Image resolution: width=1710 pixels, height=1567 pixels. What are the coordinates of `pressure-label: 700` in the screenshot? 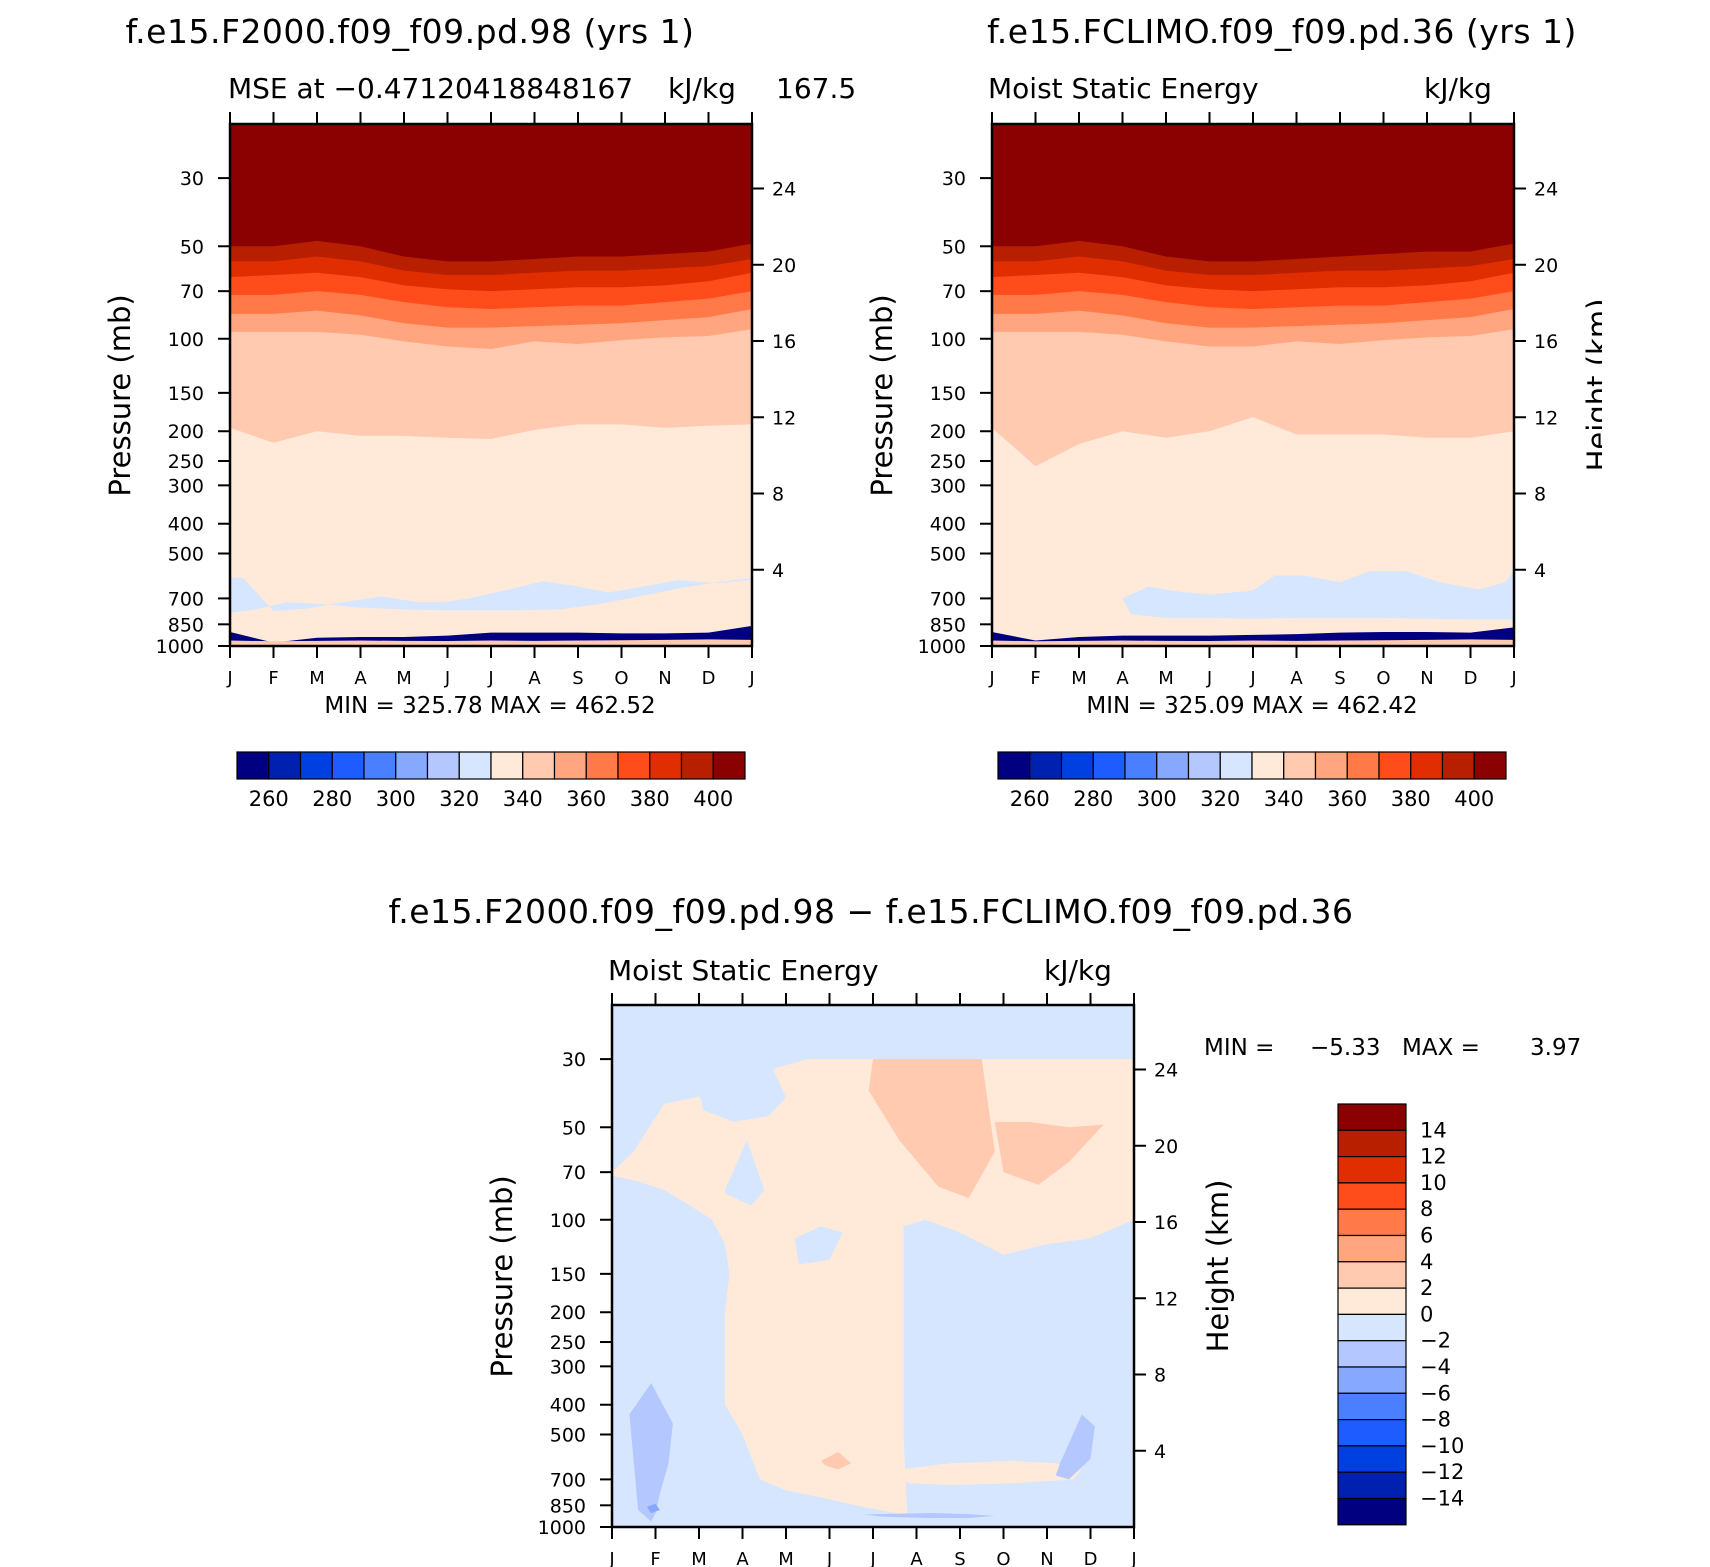 It's located at (186, 599).